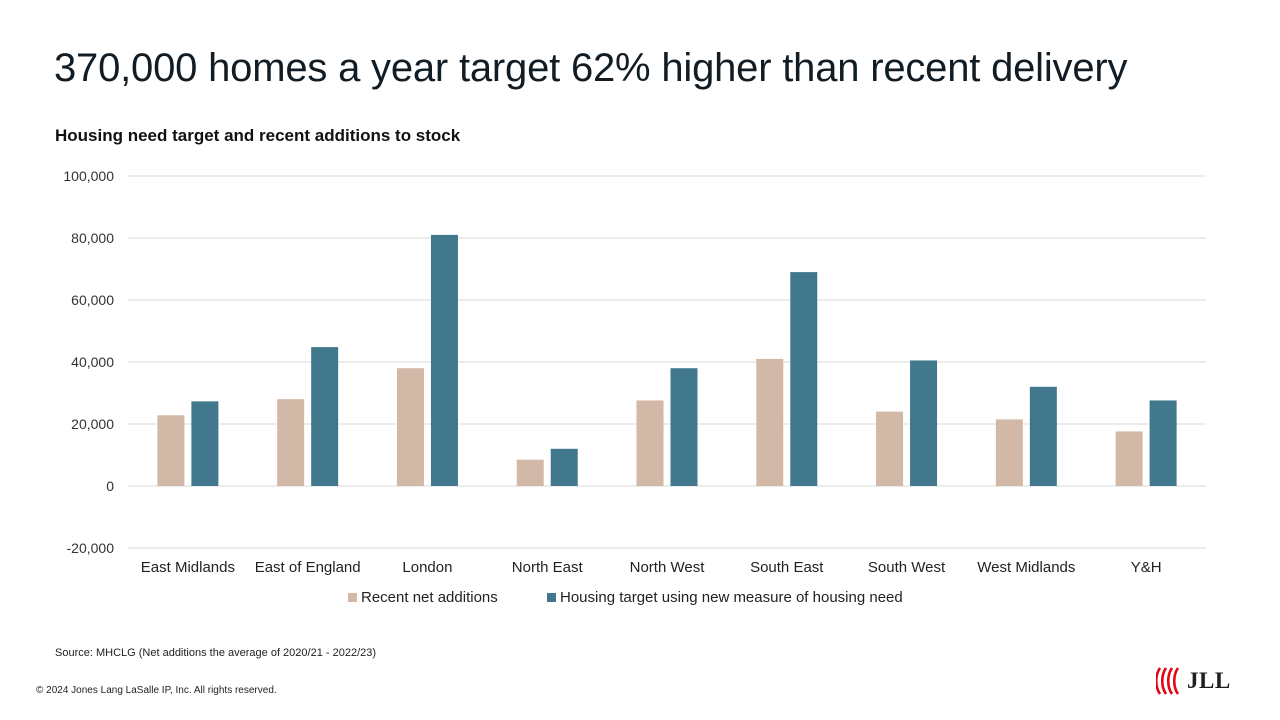  What do you see at coordinates (308, 567) in the screenshot?
I see `x-category-label: East of England` at bounding box center [308, 567].